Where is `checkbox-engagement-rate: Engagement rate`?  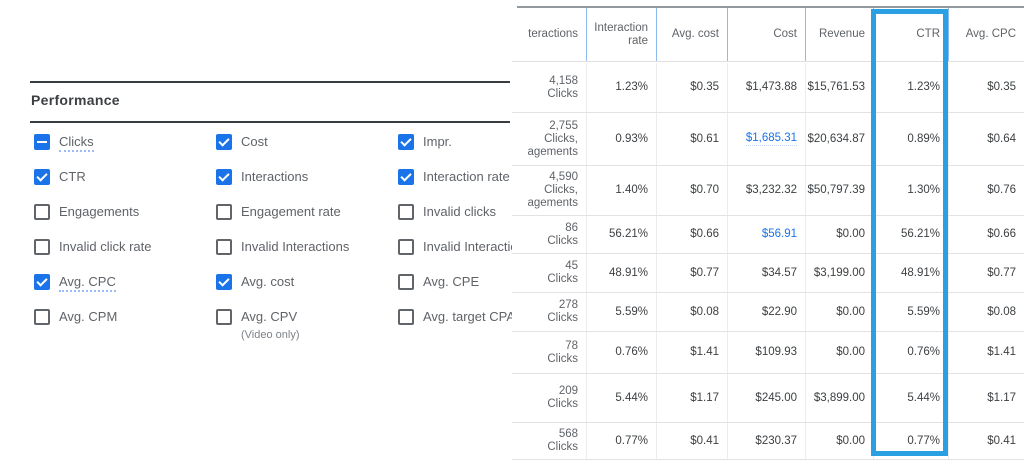 checkbox-engagement-rate: Engagement rate is located at coordinates (307, 221).